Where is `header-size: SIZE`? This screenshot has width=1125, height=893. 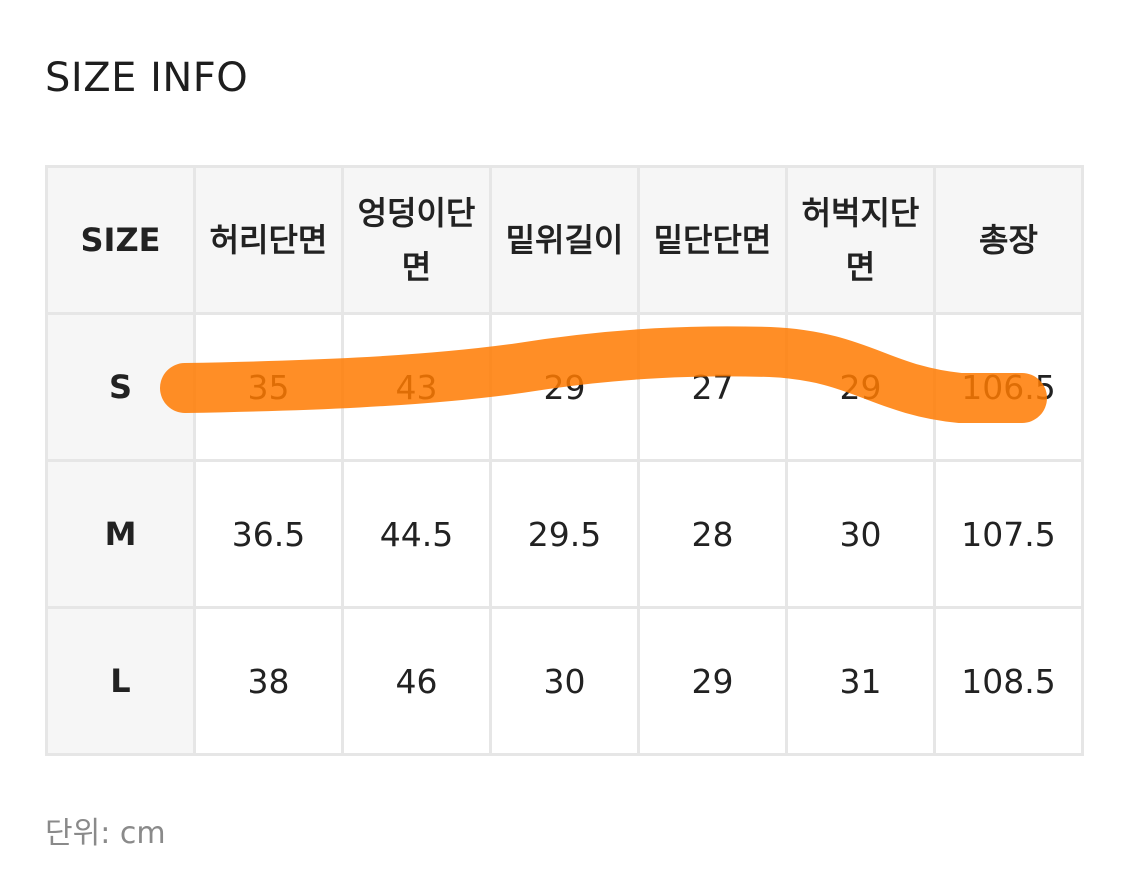 header-size: SIZE is located at coordinates (120, 240).